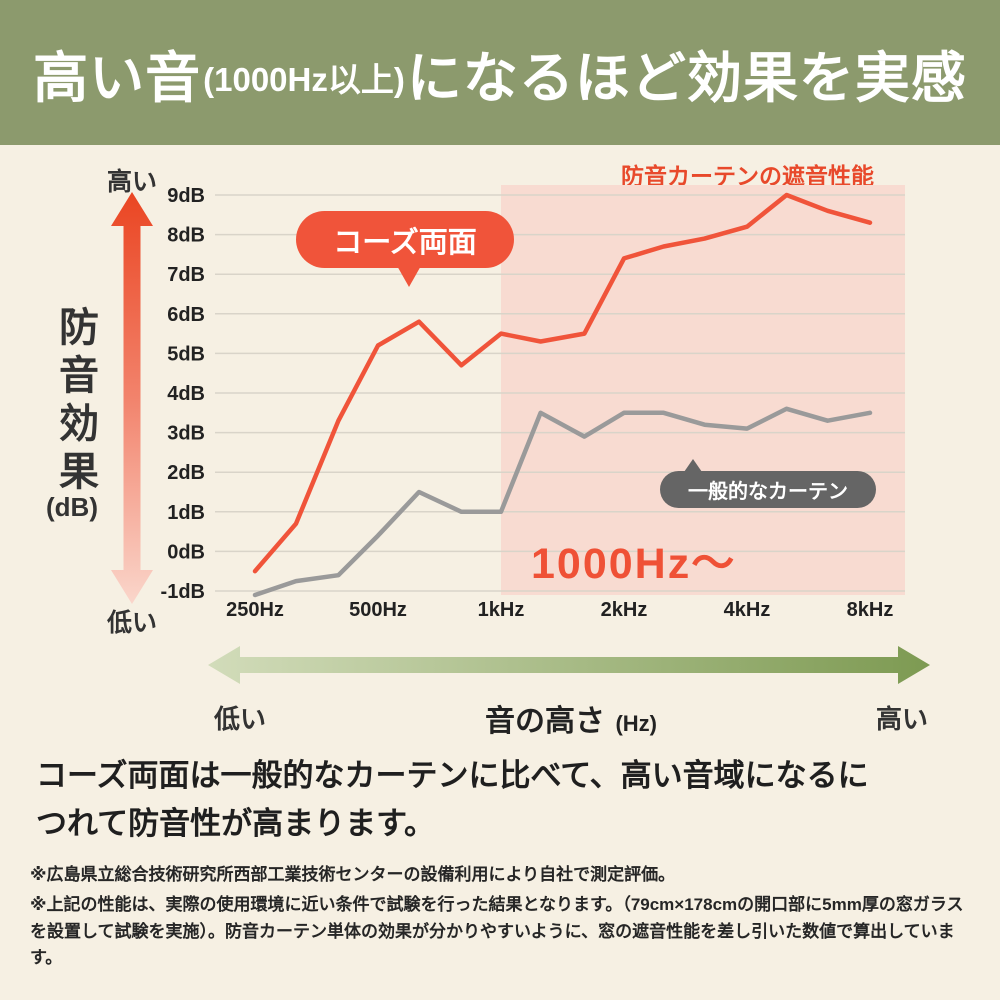 The width and height of the screenshot is (1000, 1000). Describe the element at coordinates (768, 492) in the screenshot. I see `generic-curtain-label: 一般的なカーテン` at that location.